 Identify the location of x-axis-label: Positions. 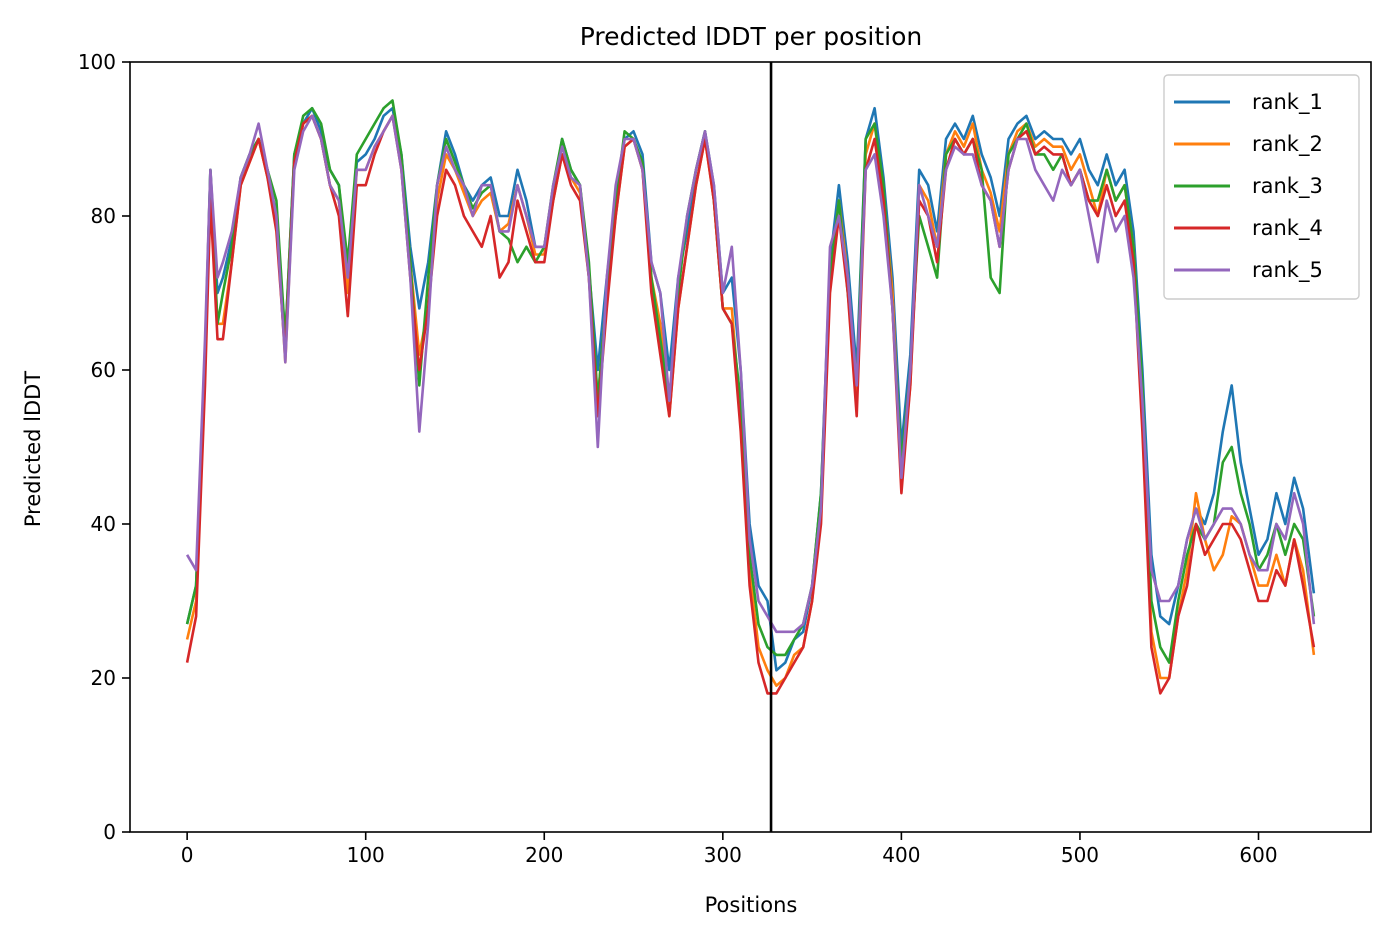
(751, 905).